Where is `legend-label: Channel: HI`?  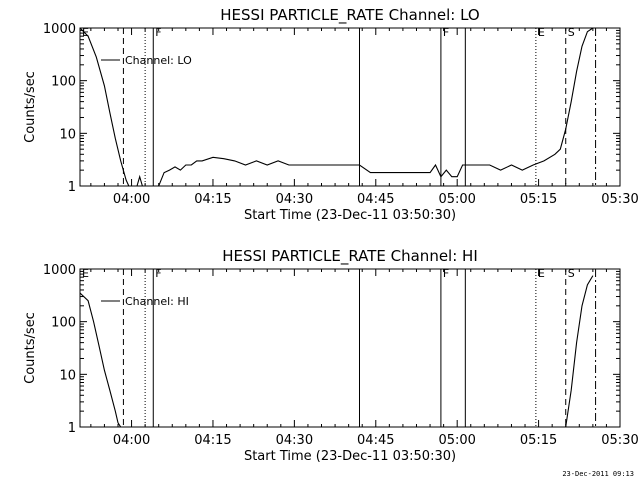 legend-label: Channel: HI is located at coordinates (157, 301).